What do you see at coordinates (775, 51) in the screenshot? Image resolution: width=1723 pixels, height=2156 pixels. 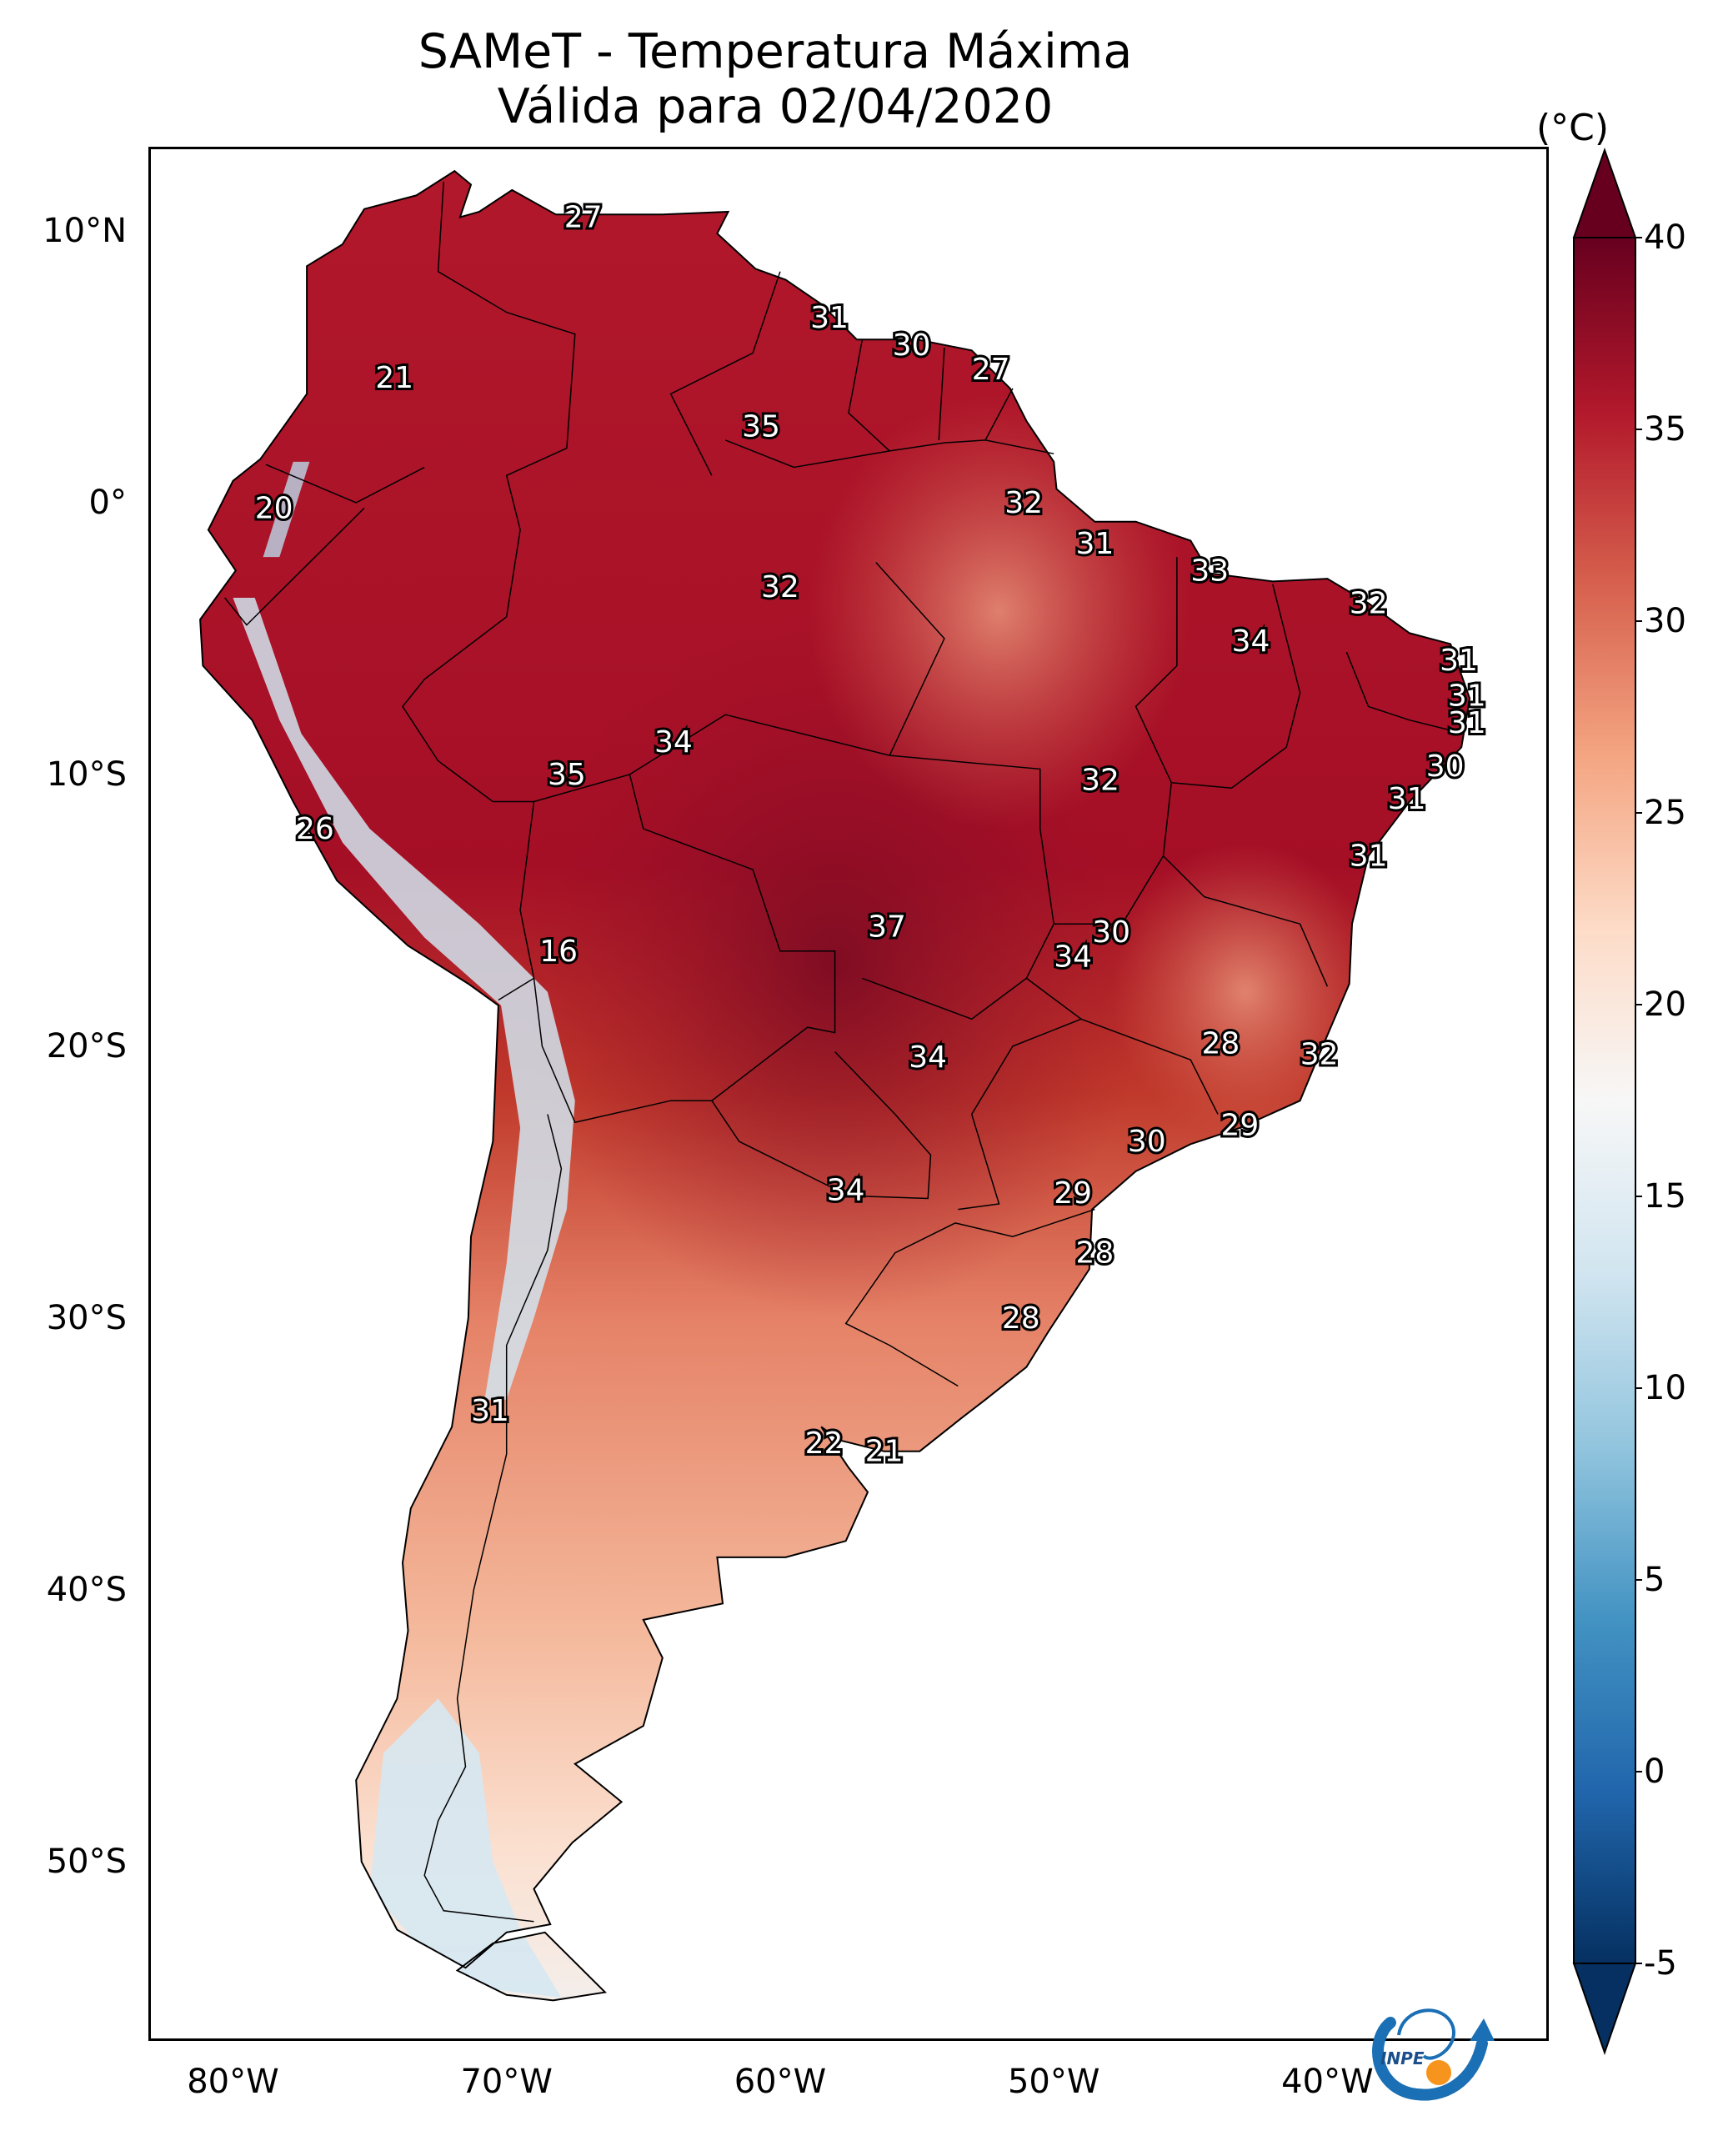 I see `map-title: SAMeT - Temperatura Máxima` at bounding box center [775, 51].